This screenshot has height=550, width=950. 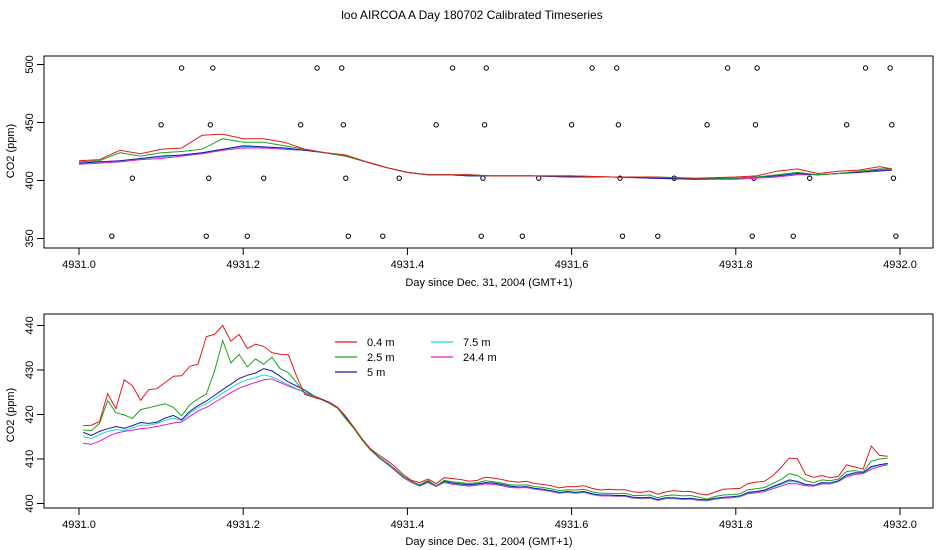 I want to click on legend-label: 2.5 m, so click(x=381, y=358).